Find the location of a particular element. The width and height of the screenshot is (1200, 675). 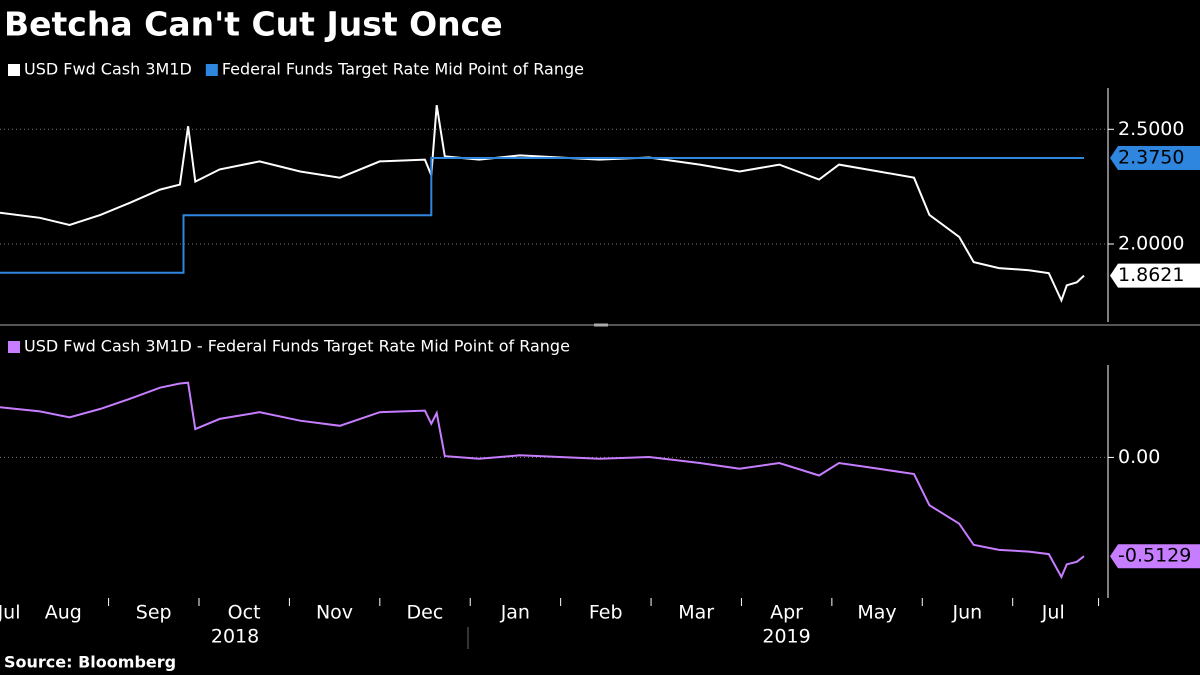

y-tick-label: 2.0000 is located at coordinates (1151, 244).